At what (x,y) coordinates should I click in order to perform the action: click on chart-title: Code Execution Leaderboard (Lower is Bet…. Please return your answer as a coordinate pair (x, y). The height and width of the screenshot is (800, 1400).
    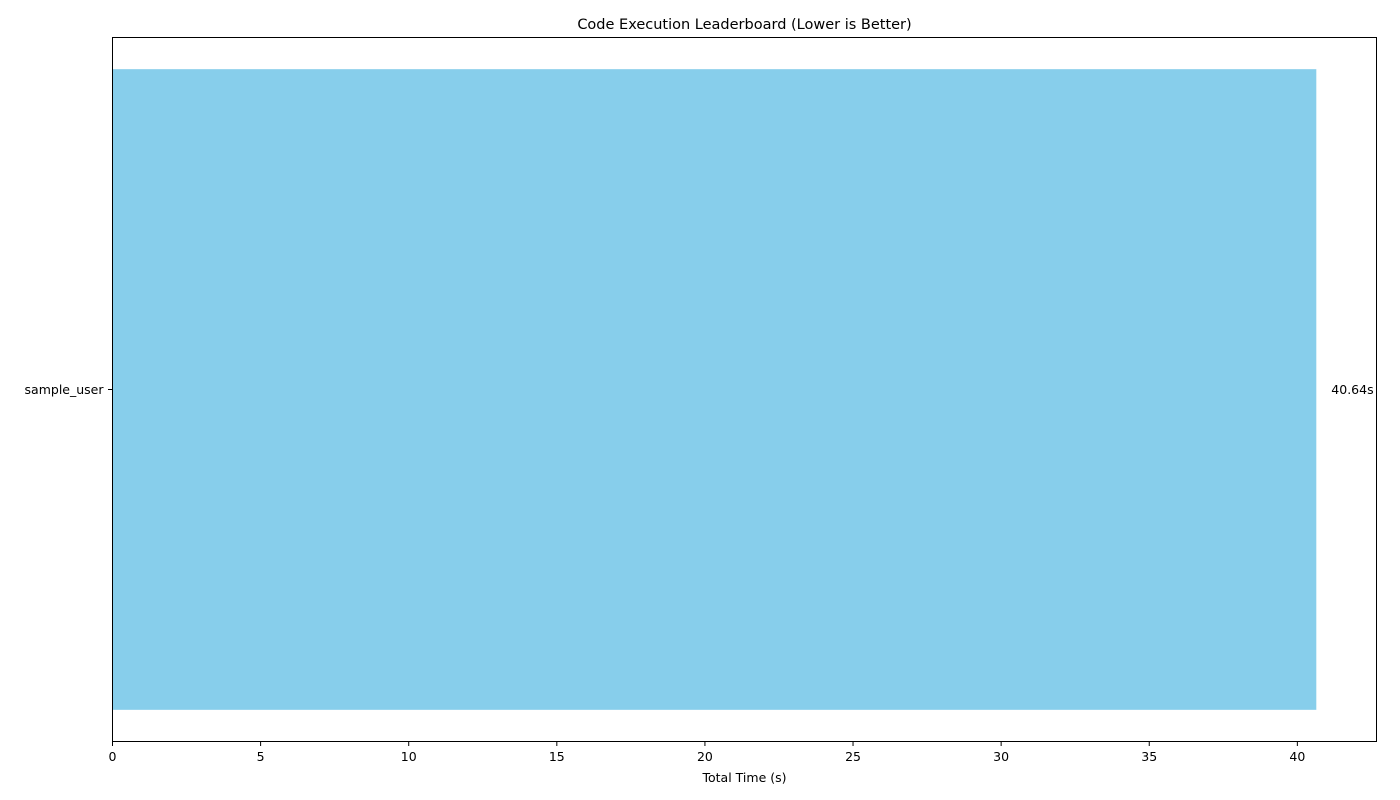
    Looking at the image, I should click on (744, 25).